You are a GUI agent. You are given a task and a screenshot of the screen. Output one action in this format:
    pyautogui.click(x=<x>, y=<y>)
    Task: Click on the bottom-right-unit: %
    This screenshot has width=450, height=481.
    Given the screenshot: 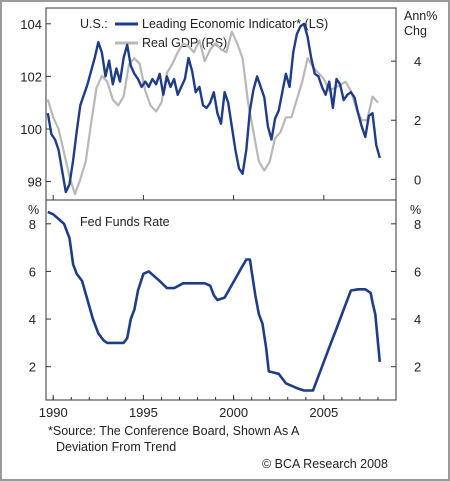 What is the action you would take?
    pyautogui.click(x=415, y=210)
    